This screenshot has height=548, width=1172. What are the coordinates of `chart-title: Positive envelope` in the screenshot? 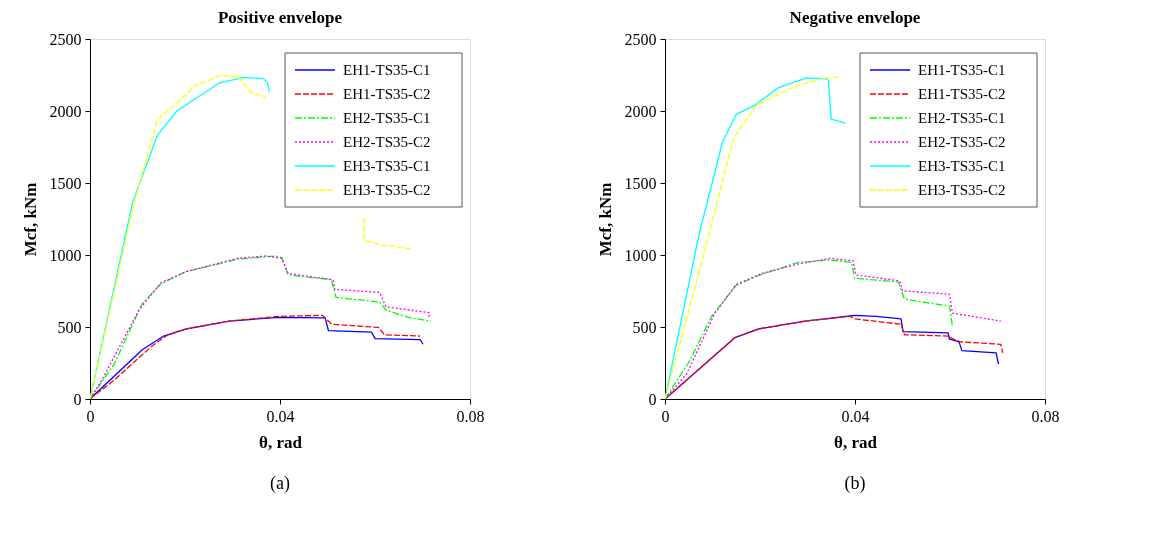 It's located at (280, 17).